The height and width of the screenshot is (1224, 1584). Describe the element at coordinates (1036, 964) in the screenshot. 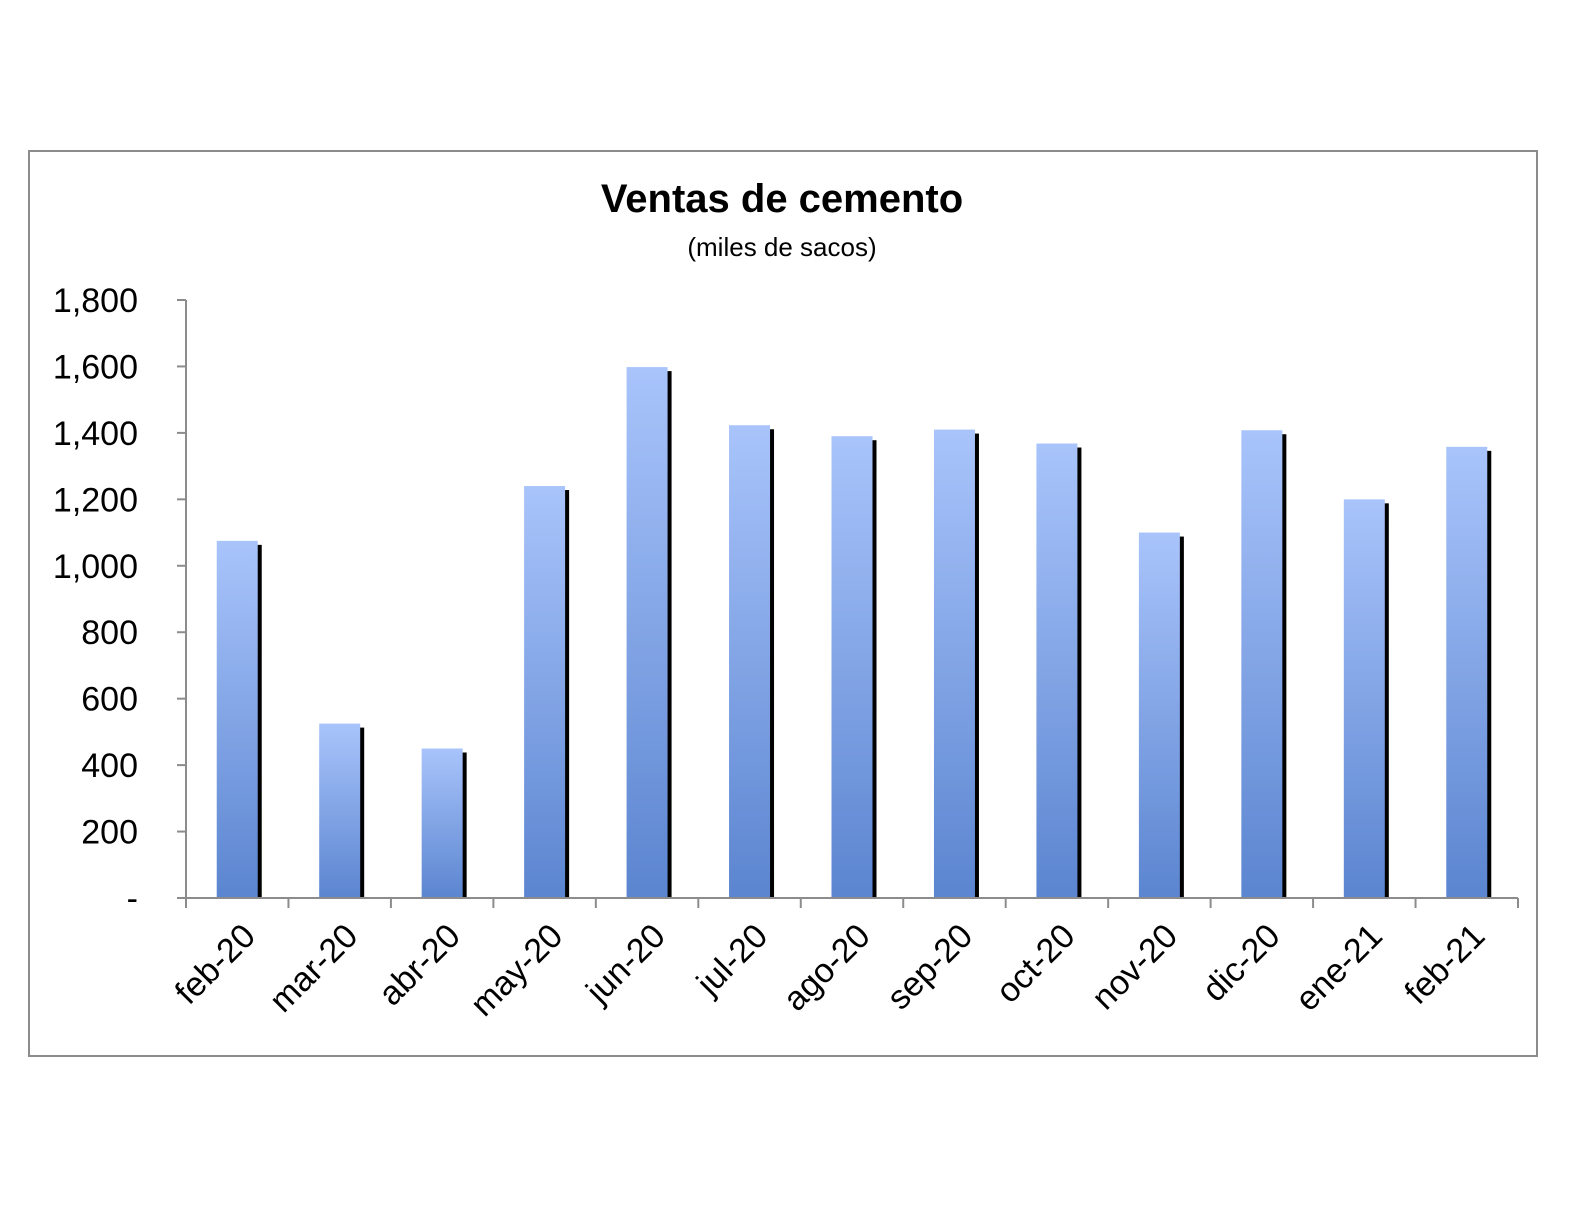

I see `x-tick-label: oct-20` at that location.